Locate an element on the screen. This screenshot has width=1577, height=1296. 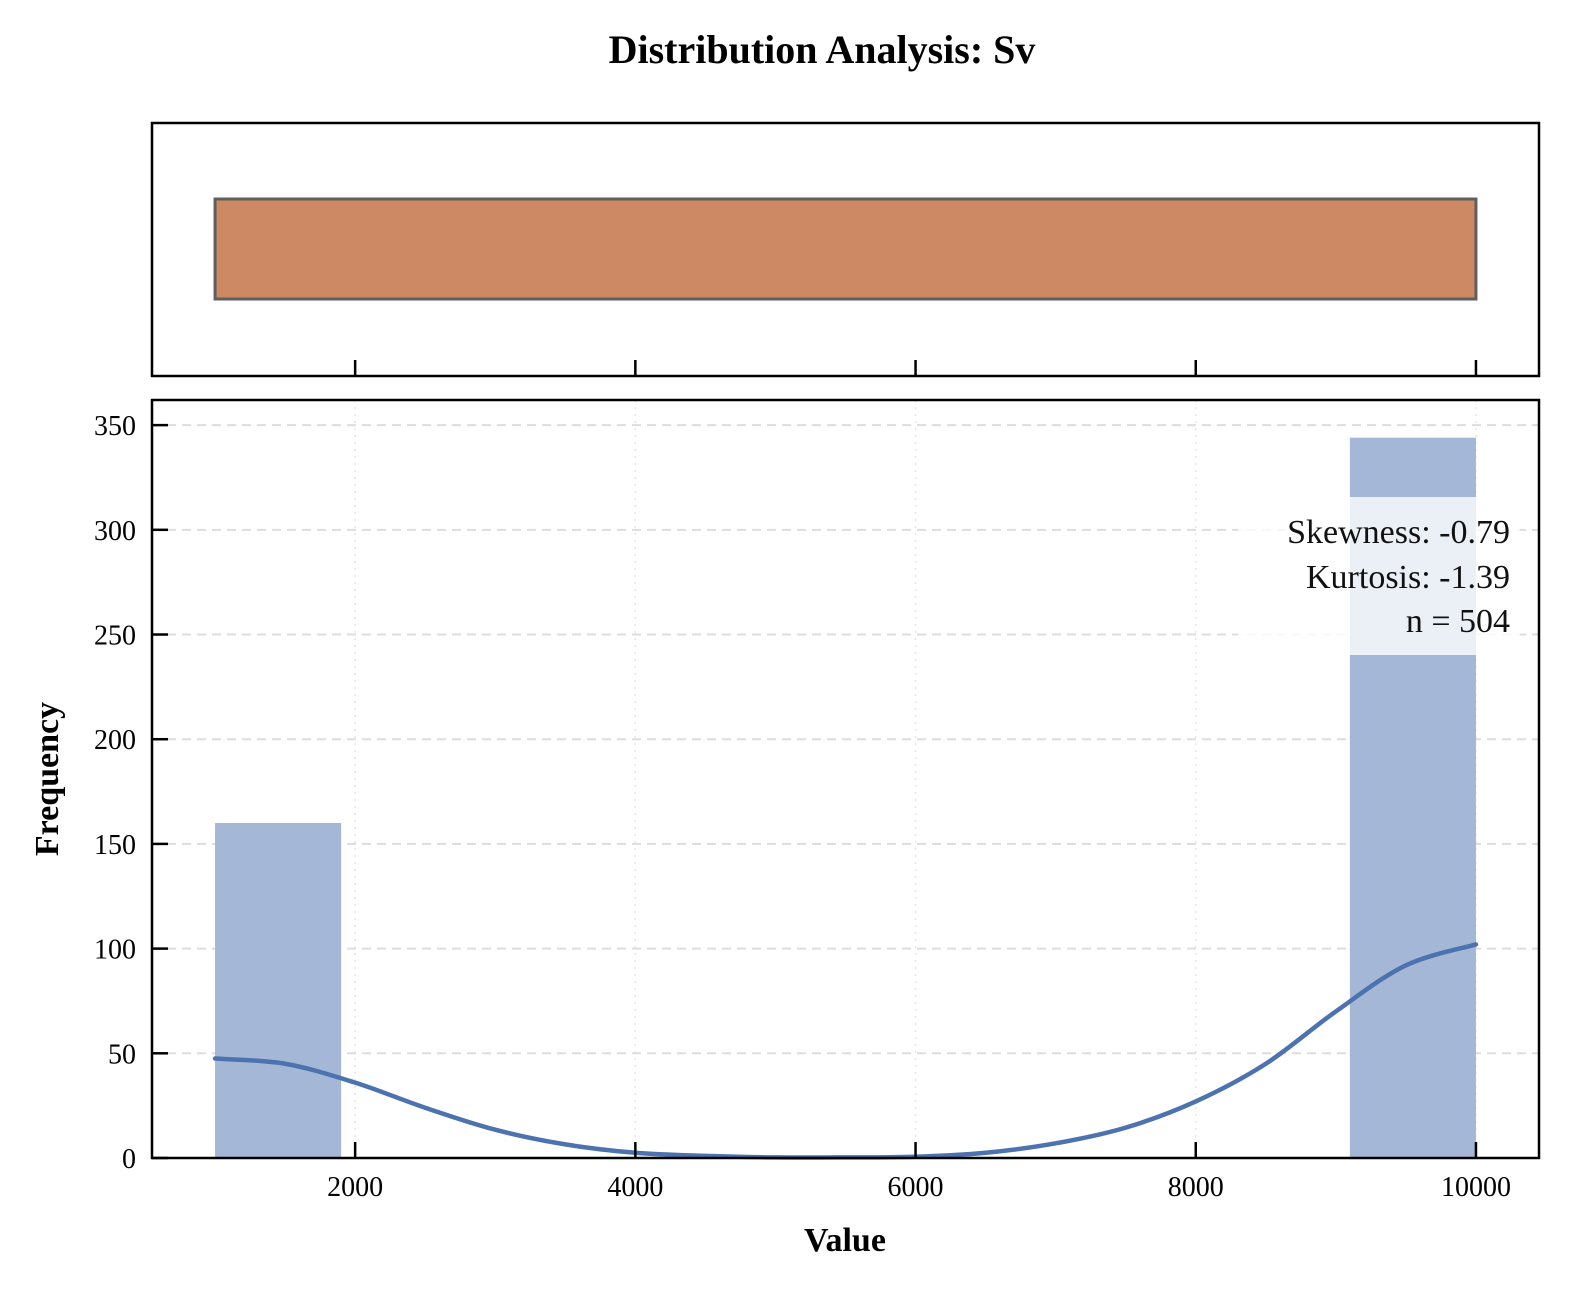
x-tick-label: 2000 is located at coordinates (355, 1187).